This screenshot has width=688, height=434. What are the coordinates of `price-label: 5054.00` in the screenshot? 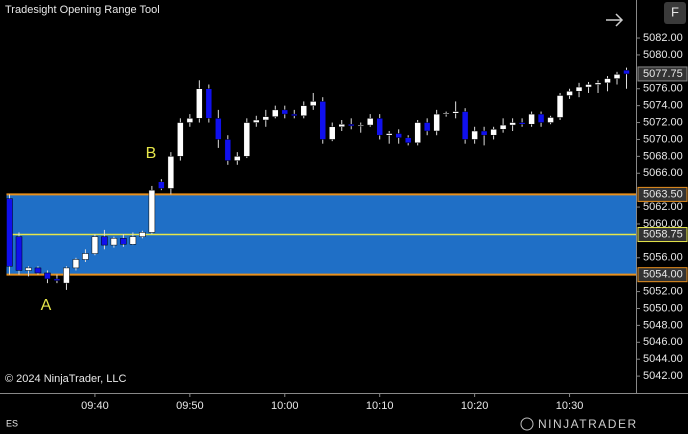 It's located at (663, 275).